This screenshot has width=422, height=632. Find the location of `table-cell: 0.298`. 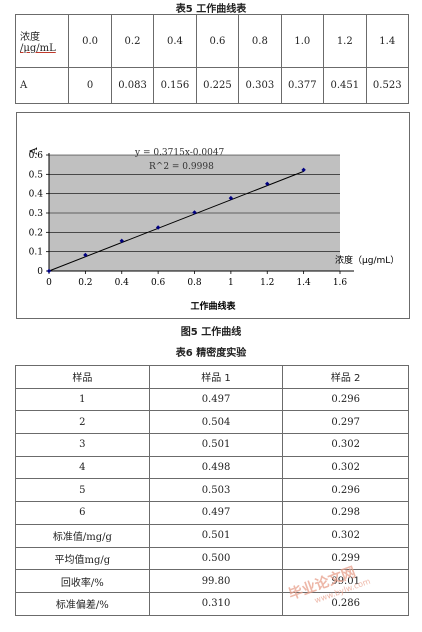

table-cell: 0.298 is located at coordinates (345, 513).